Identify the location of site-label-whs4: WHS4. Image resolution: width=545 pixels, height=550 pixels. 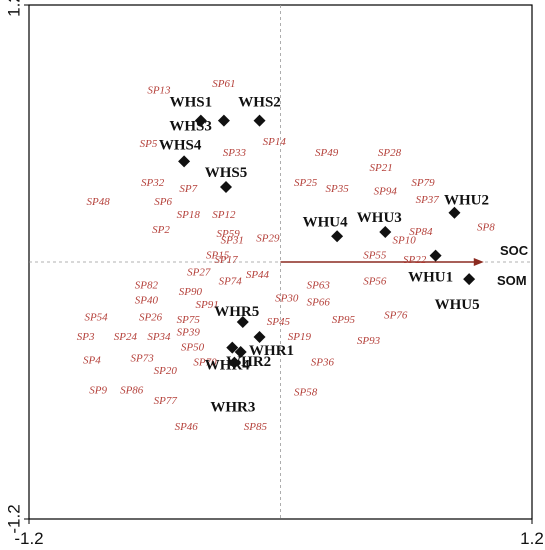
(180, 145).